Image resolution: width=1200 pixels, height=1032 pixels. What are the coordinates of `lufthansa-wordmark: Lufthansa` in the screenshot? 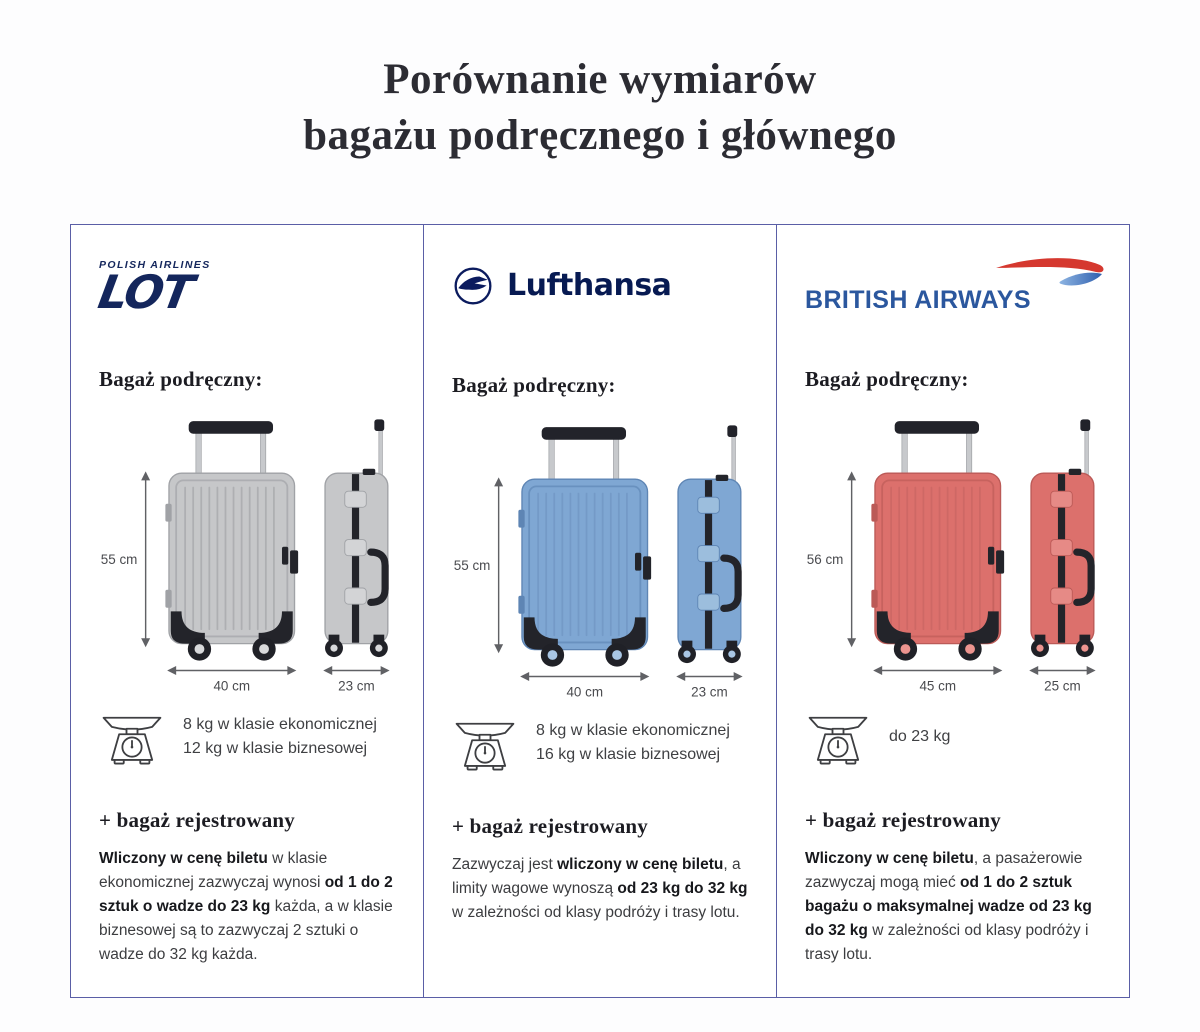 It's located at (589, 286).